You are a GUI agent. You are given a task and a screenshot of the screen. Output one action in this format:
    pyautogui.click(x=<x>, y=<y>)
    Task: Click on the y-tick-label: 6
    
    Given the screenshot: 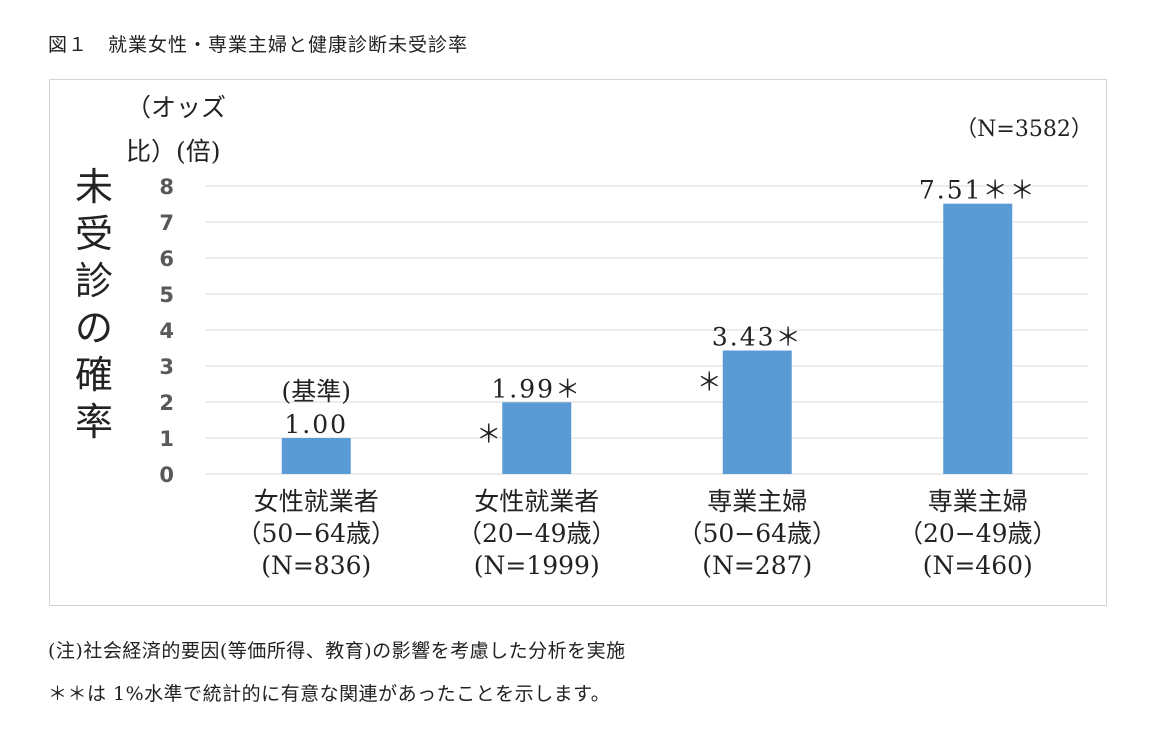 What is the action you would take?
    pyautogui.click(x=166, y=259)
    